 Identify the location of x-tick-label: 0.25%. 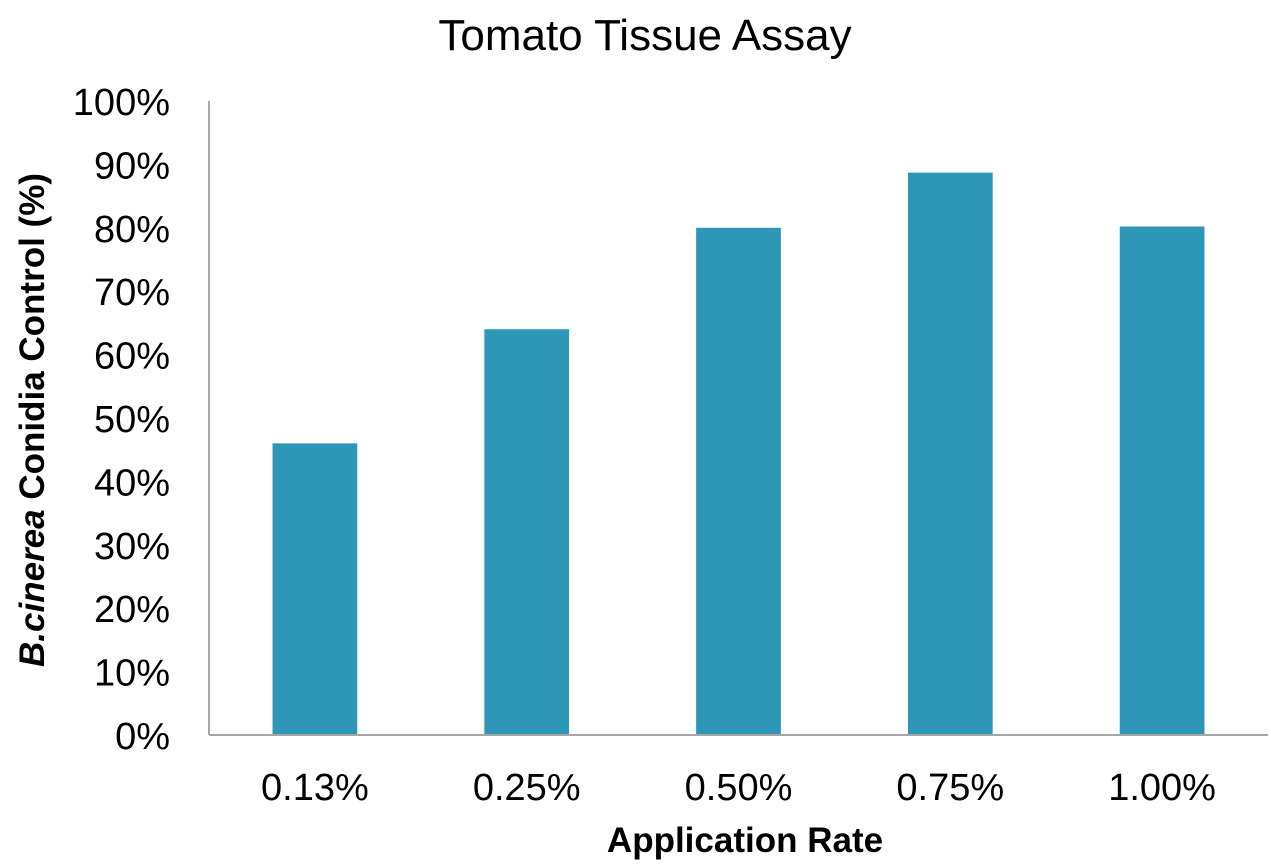
(527, 788).